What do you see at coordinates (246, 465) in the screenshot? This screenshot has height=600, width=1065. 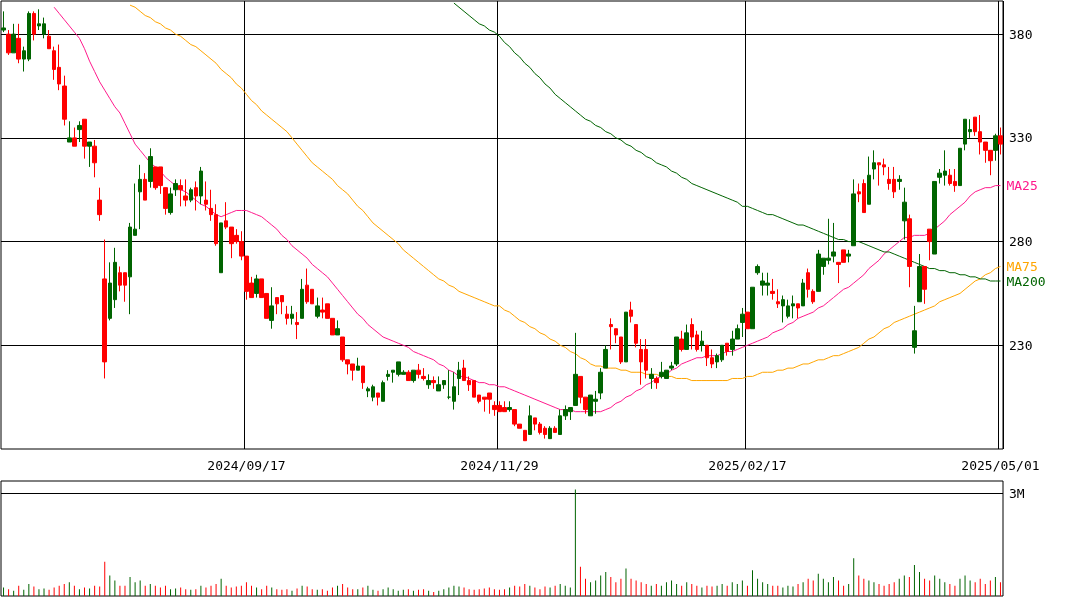 I see `x-tick-label: 2024/09/17` at bounding box center [246, 465].